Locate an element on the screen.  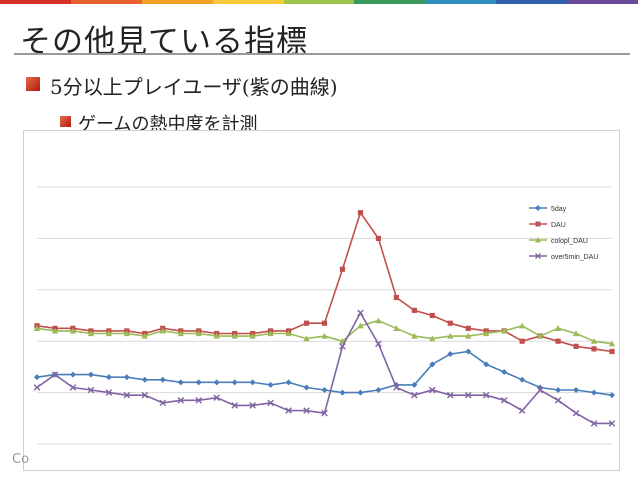
title-underline is located at coordinates (322, 54).